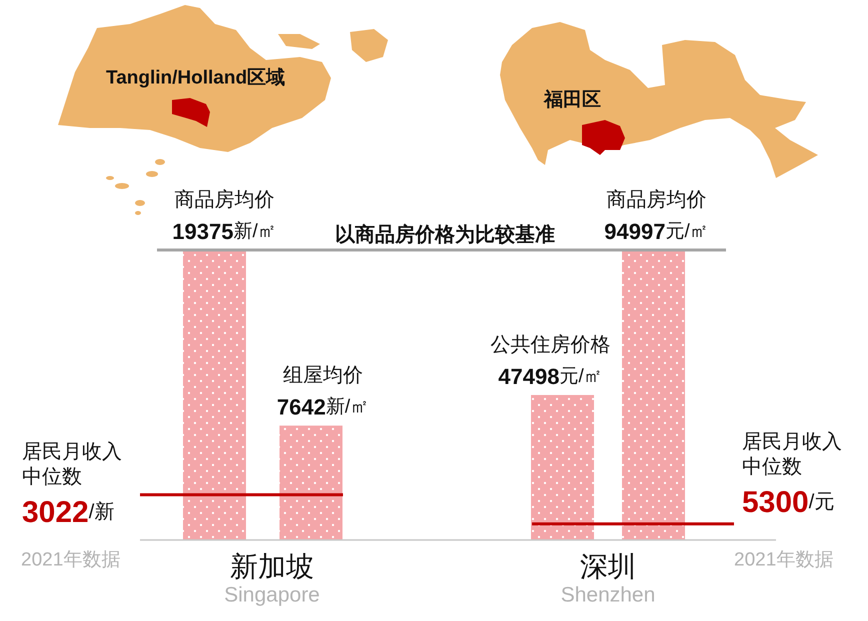 This screenshot has height=621, width=868. Describe the element at coordinates (608, 566) in the screenshot. I see `x-axis-title: 深圳` at that location.